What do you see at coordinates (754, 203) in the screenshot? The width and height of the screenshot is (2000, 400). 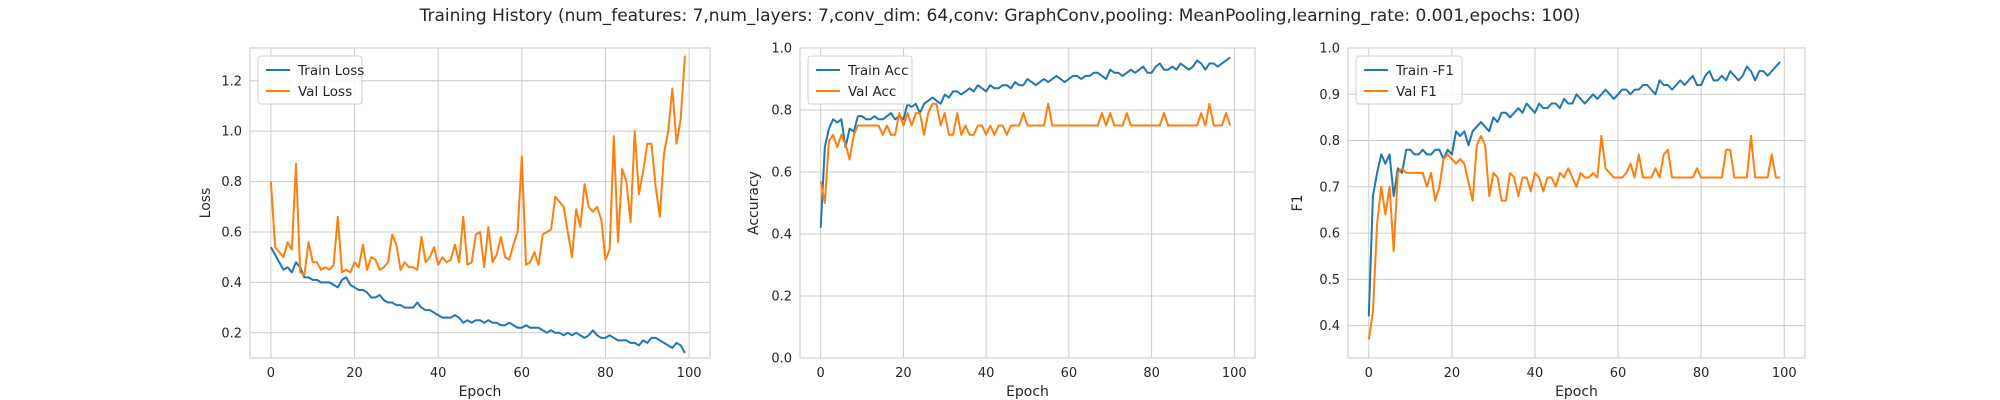 I see `y-axis-label: Accuracy` at bounding box center [754, 203].